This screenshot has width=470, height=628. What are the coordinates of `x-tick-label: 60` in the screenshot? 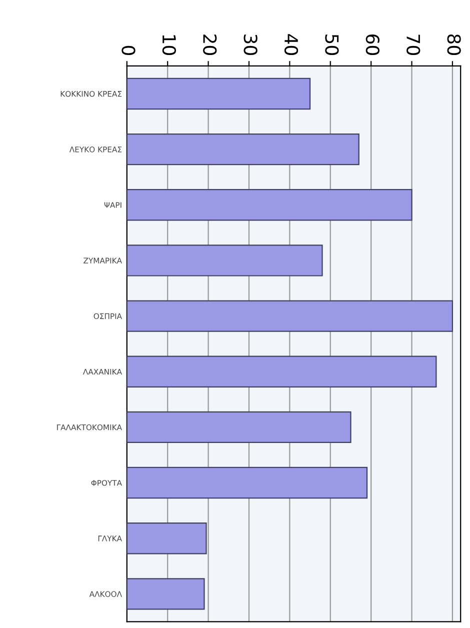 It's located at (373, 45).